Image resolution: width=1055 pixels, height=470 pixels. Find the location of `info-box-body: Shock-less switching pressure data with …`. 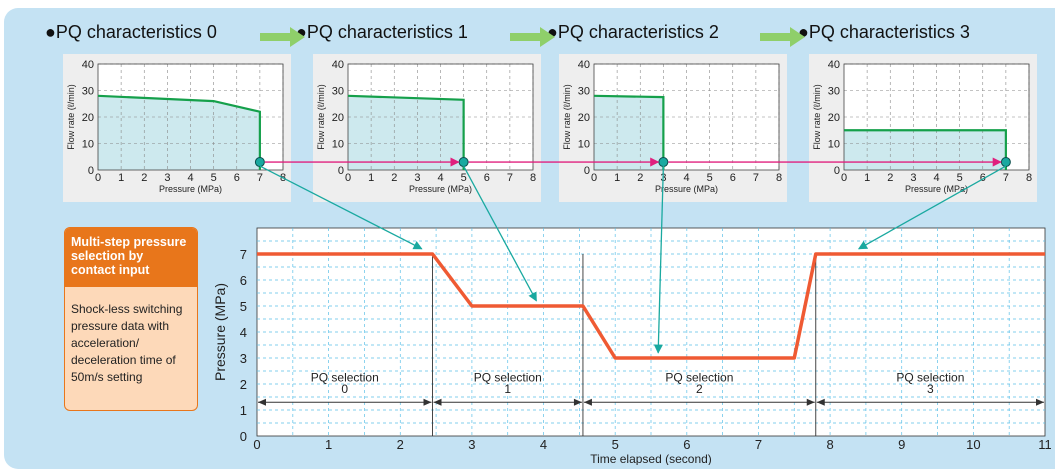

info-box-body: Shock-less switching pressure data with … is located at coordinates (127, 343).